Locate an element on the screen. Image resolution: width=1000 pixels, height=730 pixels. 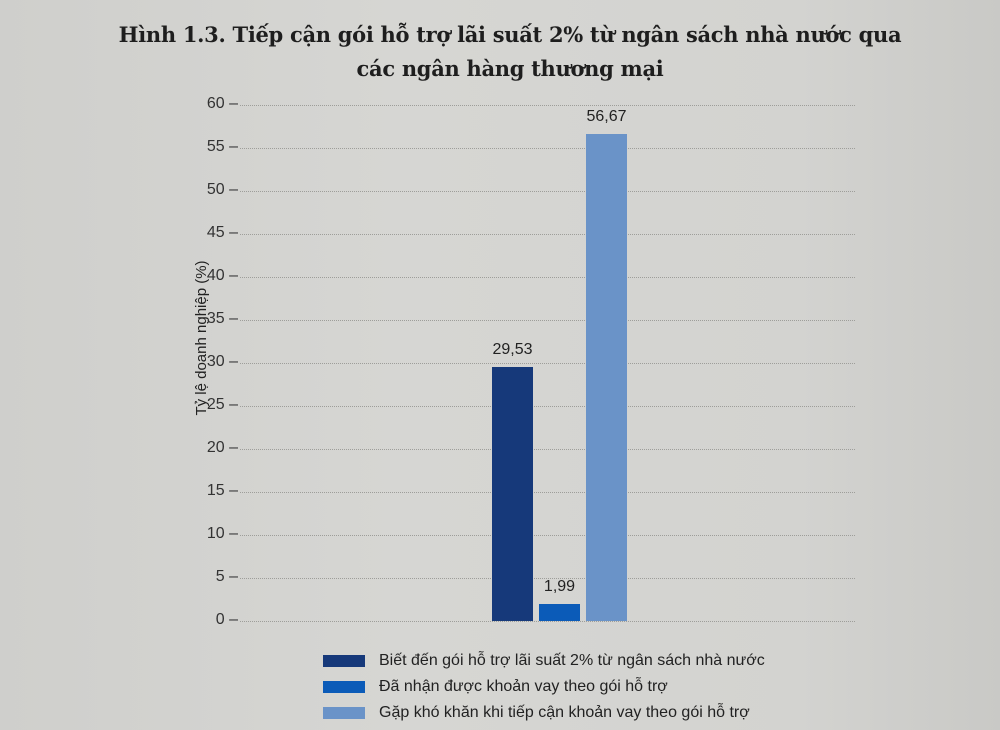
bar-value-label: 56,67 is located at coordinates (606, 116).